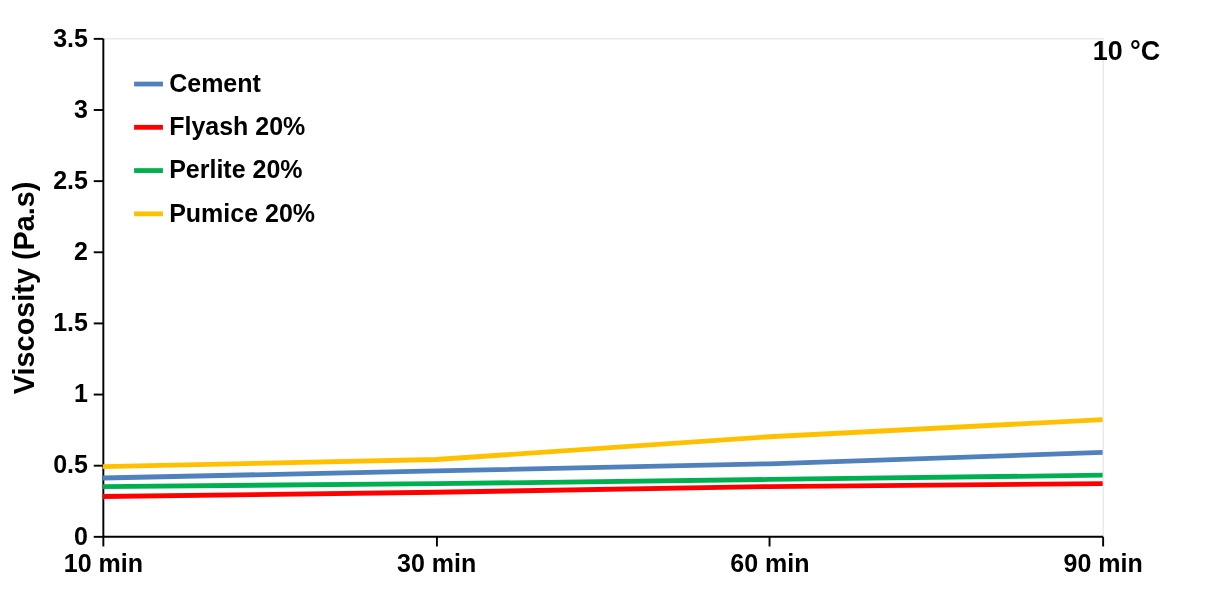 This screenshot has width=1218, height=609. I want to click on legend-label: Pumice 20%, so click(242, 212).